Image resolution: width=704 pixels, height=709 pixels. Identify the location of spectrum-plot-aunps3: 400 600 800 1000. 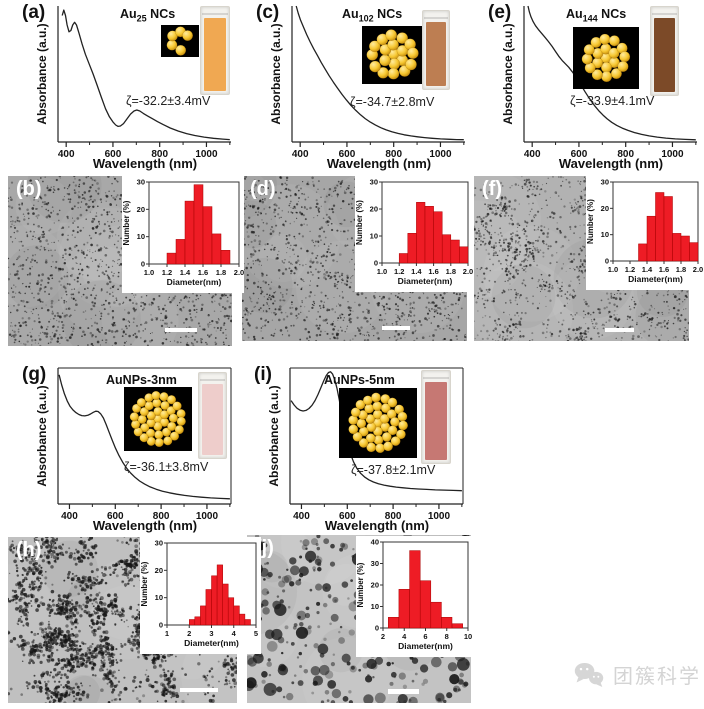
(144, 444).